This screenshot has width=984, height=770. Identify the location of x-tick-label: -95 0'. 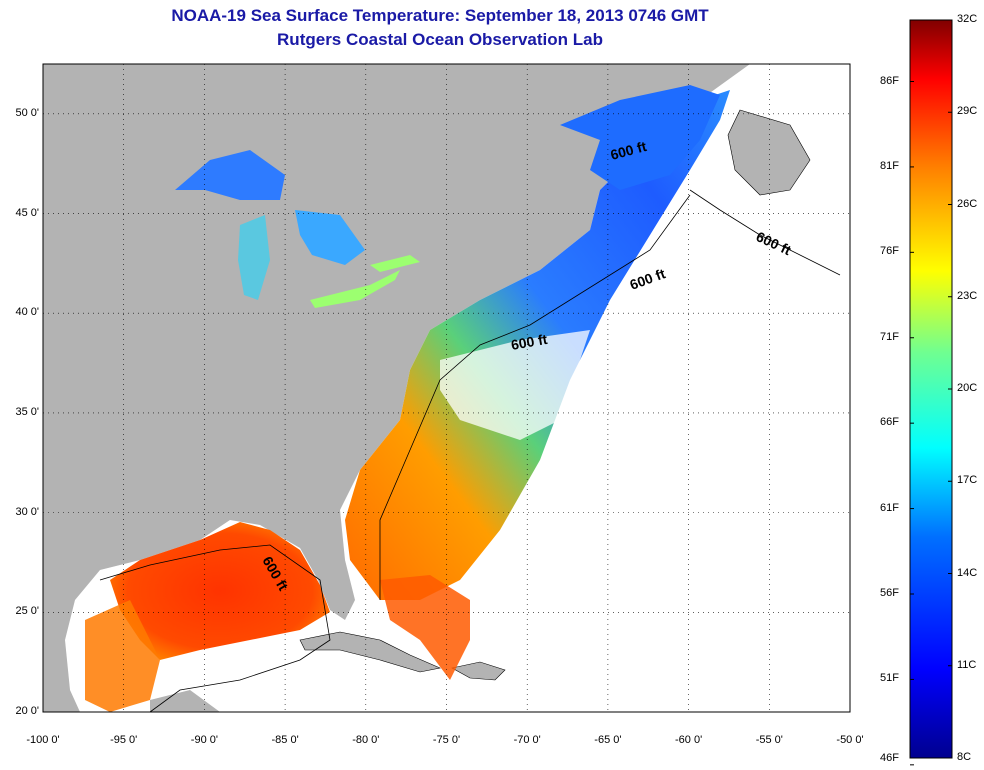
(124, 740).